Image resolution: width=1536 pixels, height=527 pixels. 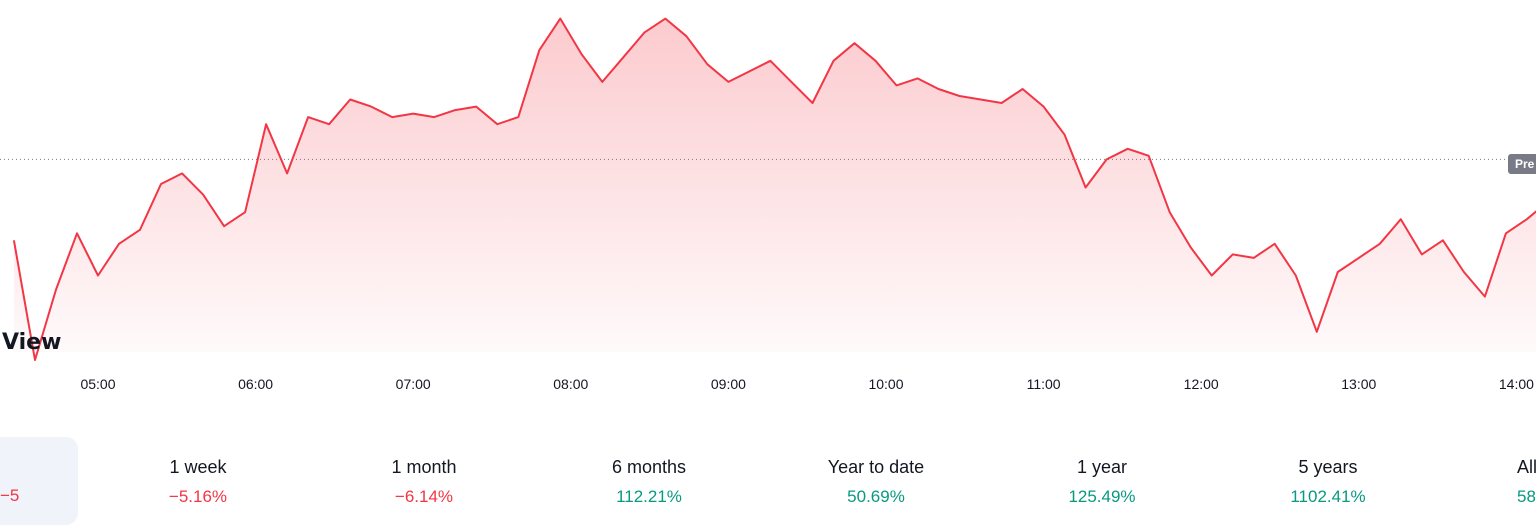 What do you see at coordinates (1328, 496) in the screenshot?
I see `period-value: 1102.41%` at bounding box center [1328, 496].